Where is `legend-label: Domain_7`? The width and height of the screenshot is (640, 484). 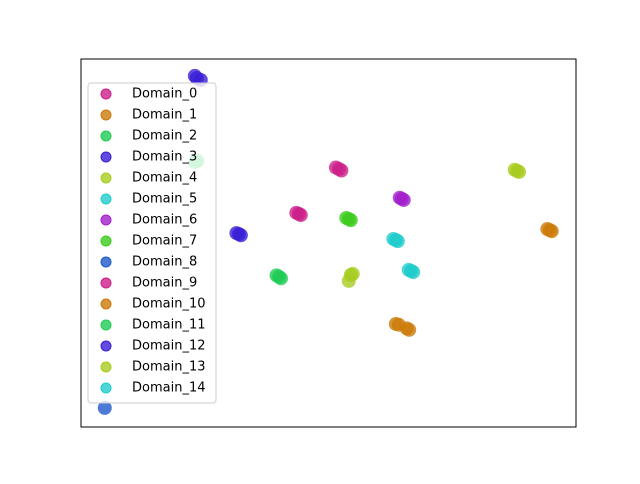
legend-label: Domain_7 is located at coordinates (164, 241).